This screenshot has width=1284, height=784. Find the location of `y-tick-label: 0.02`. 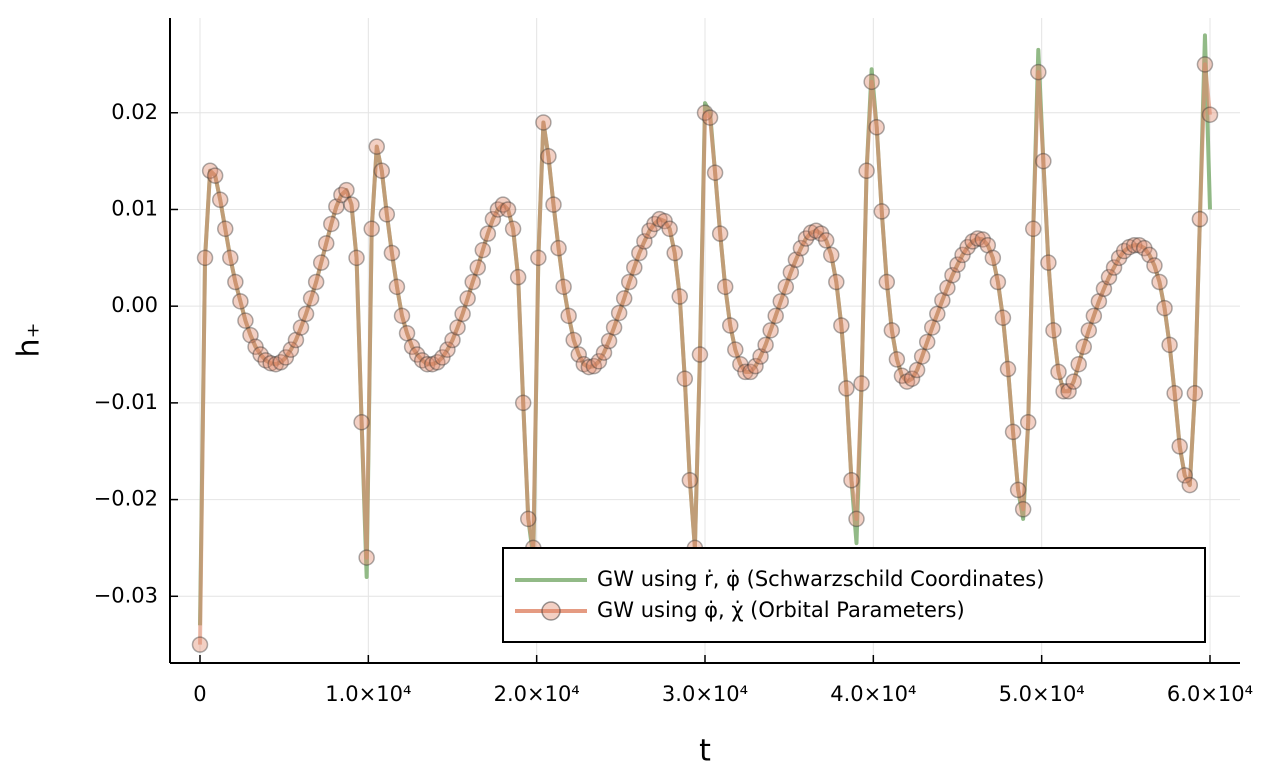

y-tick-label: 0.02 is located at coordinates (134, 112).